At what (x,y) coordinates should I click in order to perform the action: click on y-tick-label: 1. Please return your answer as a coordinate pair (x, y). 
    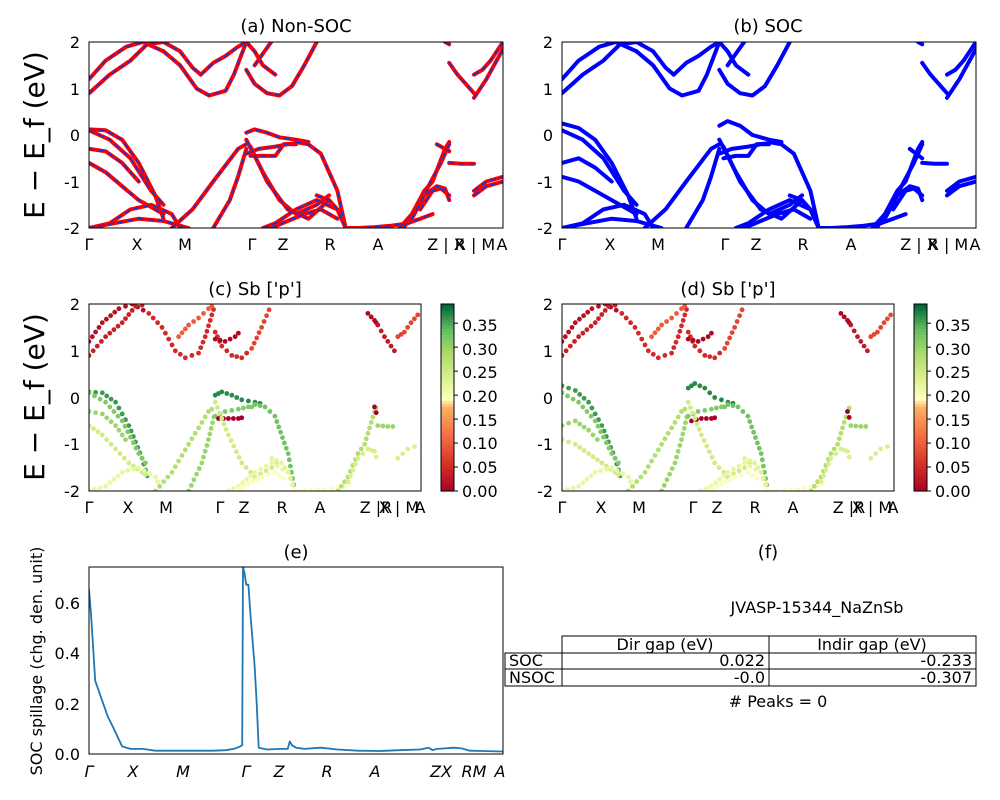
    Looking at the image, I should click on (75, 89).